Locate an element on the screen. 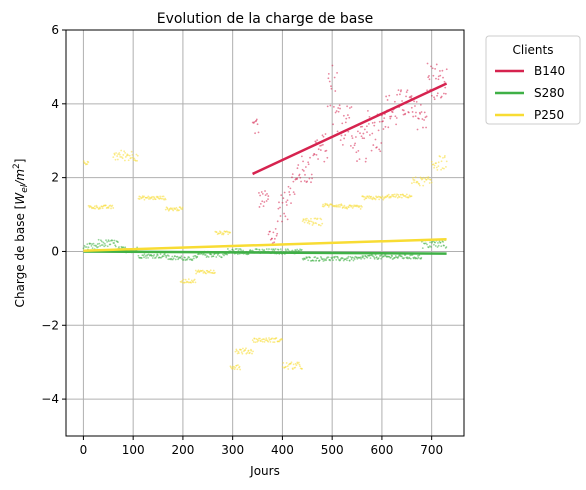 This screenshot has height=490, width=586. y-axis-ticks: −4−20246 is located at coordinates (53, 214).